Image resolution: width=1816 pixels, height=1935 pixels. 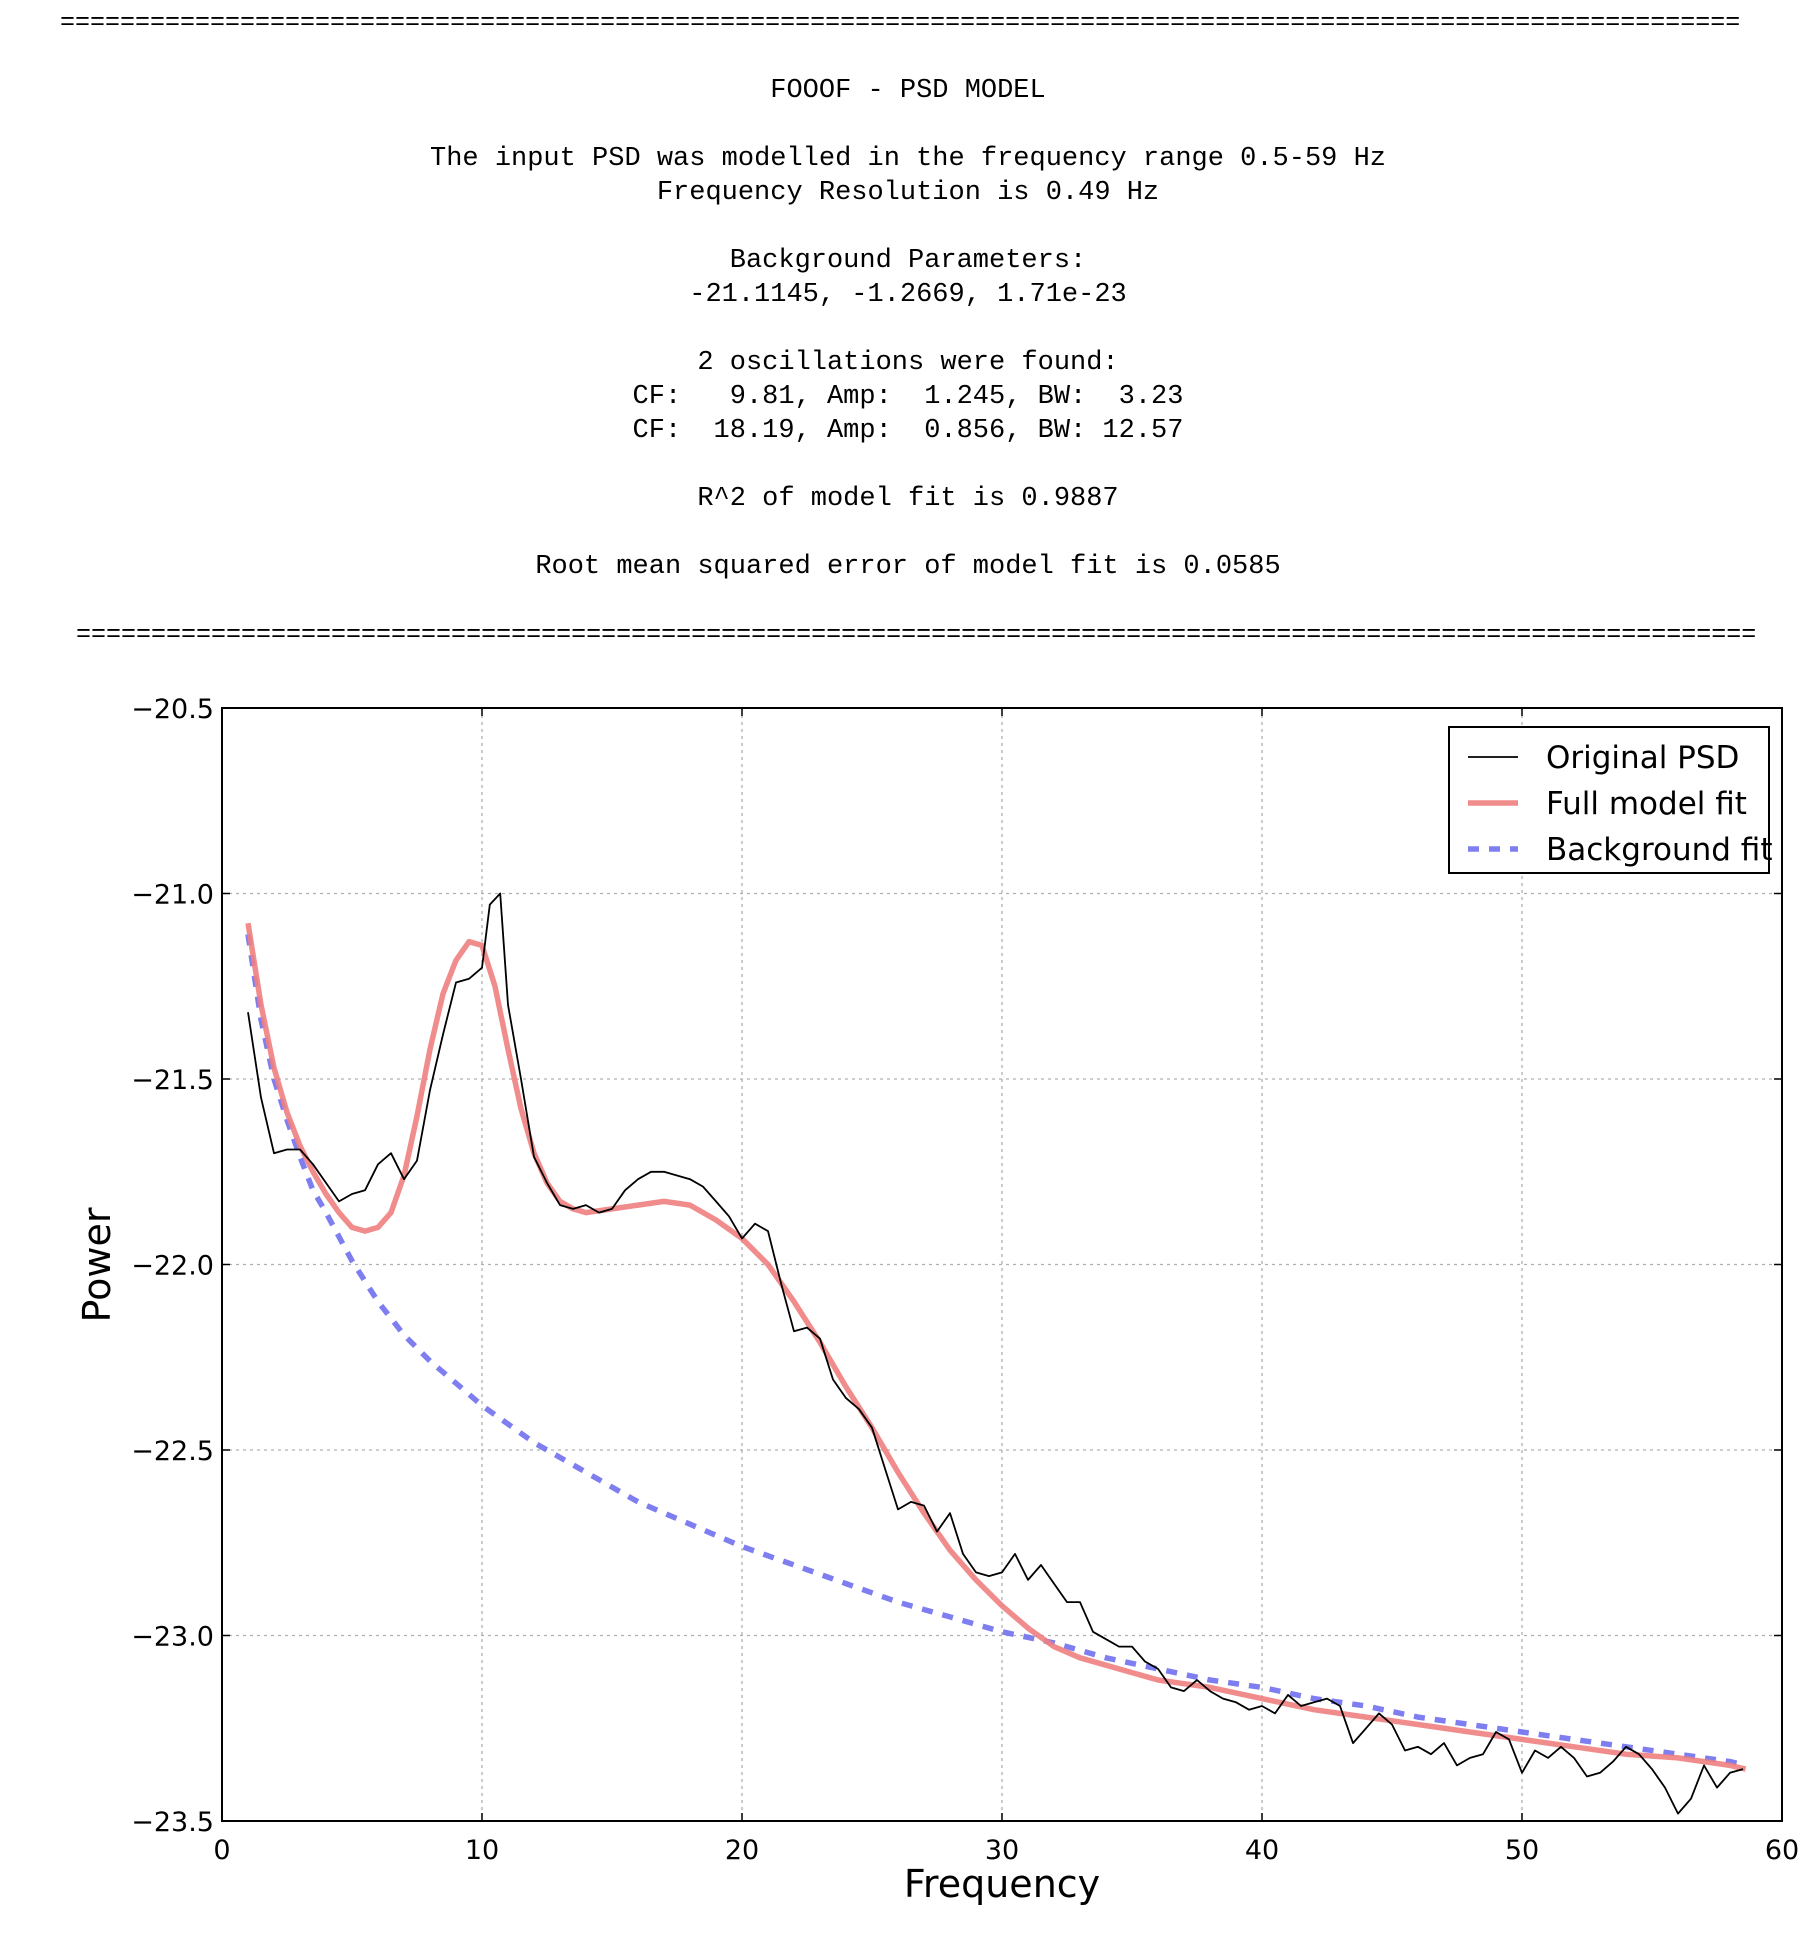 What do you see at coordinates (908, 295) in the screenshot?
I see `background-parameters-values: -21.1145, -1.2669, 1.71e-23` at bounding box center [908, 295].